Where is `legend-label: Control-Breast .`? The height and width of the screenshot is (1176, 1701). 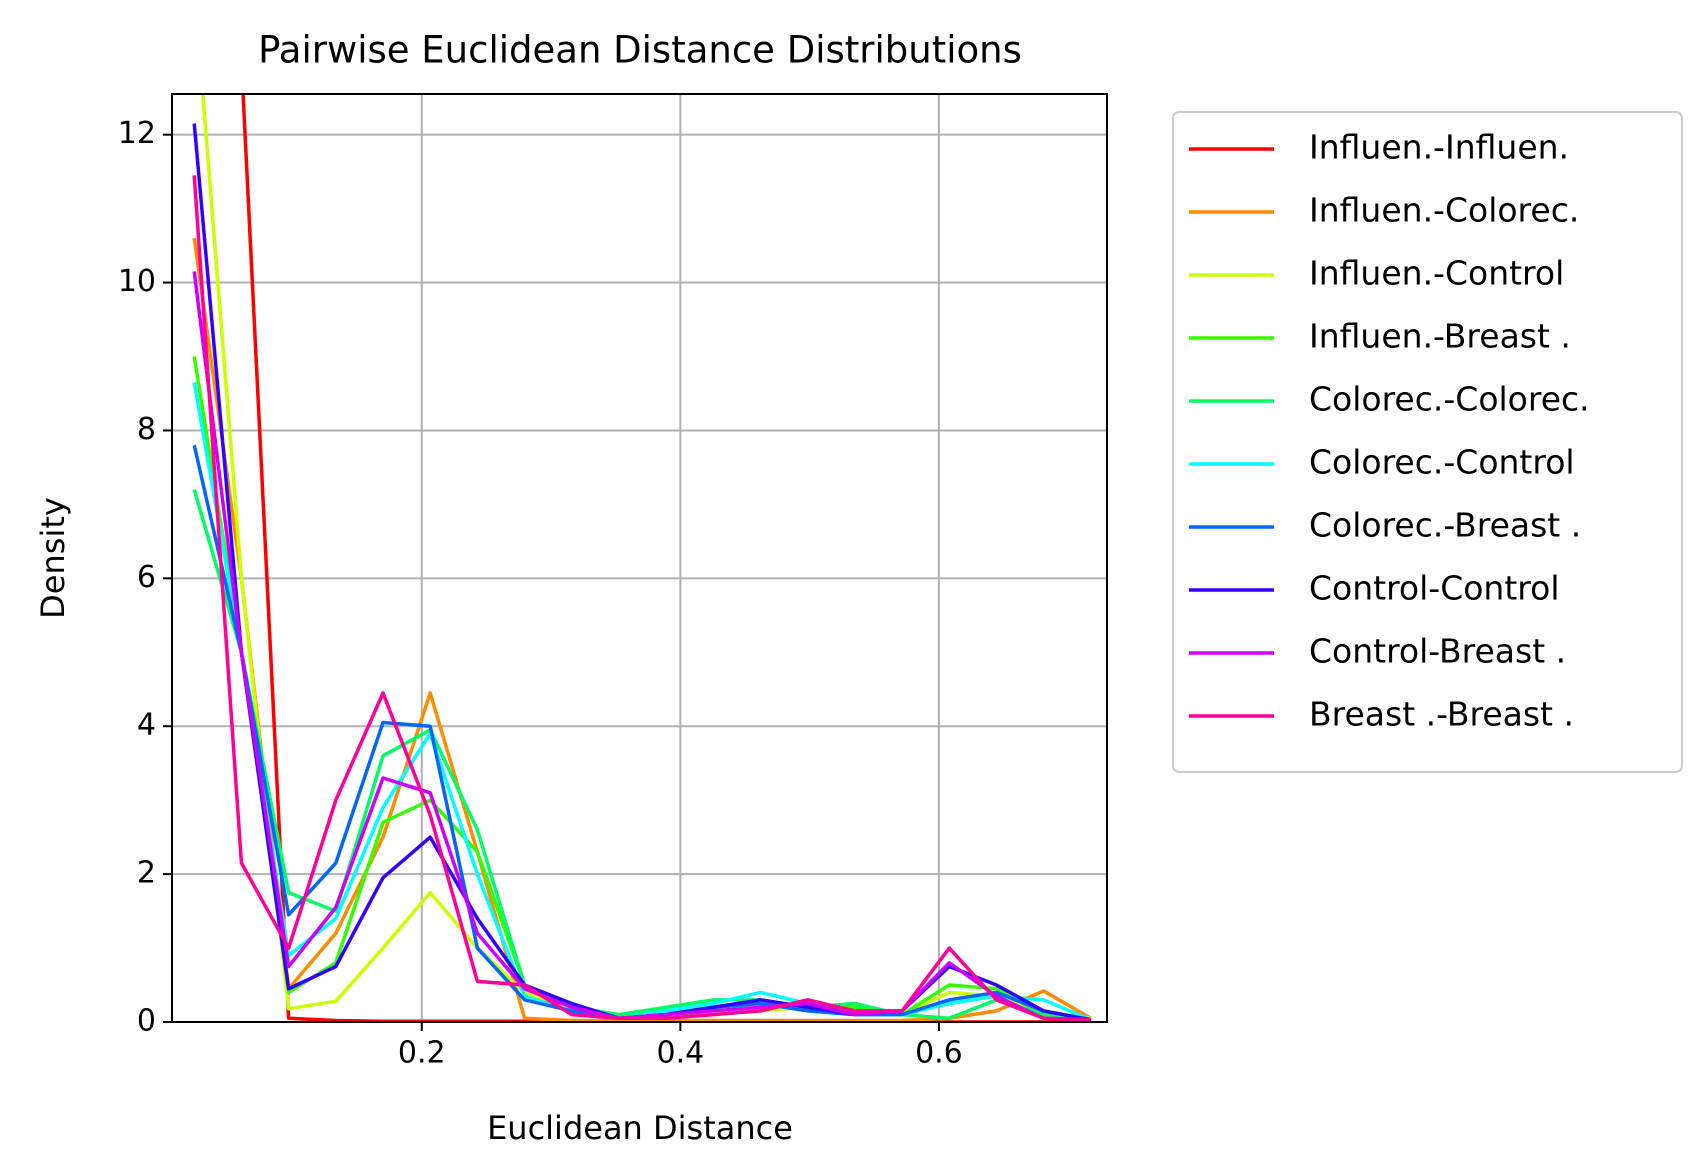
legend-label: Control-Breast . is located at coordinates (1437, 651).